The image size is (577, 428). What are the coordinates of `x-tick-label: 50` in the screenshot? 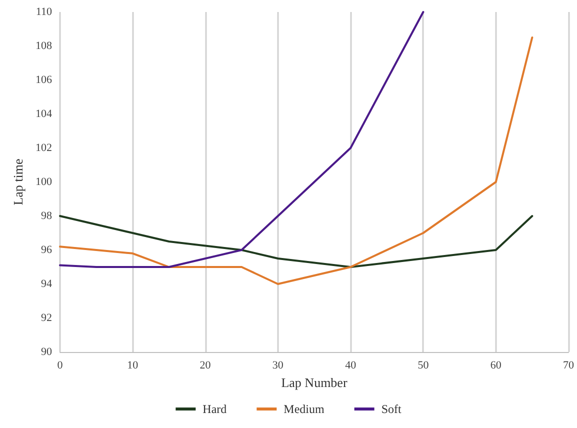 It's located at (424, 366).